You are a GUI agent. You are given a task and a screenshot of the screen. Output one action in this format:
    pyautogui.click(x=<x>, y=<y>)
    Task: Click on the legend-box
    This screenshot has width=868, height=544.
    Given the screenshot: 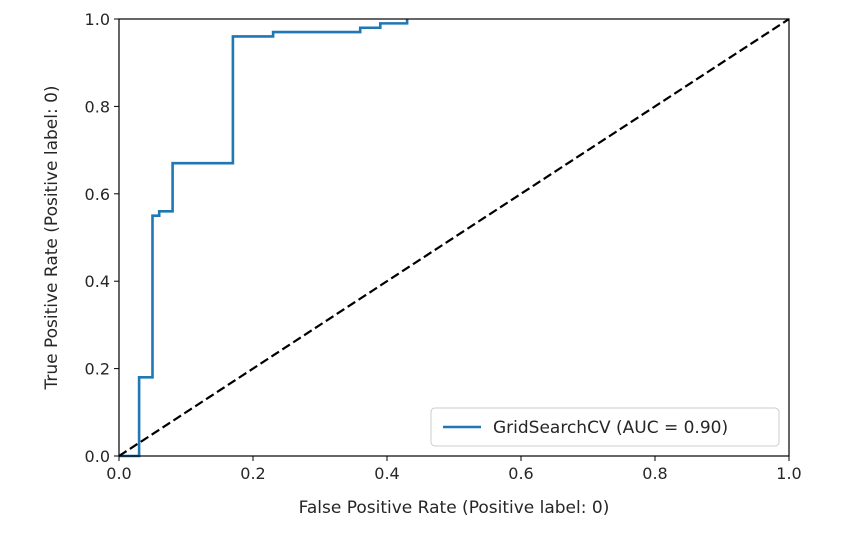 What is the action you would take?
    pyautogui.click(x=605, y=427)
    